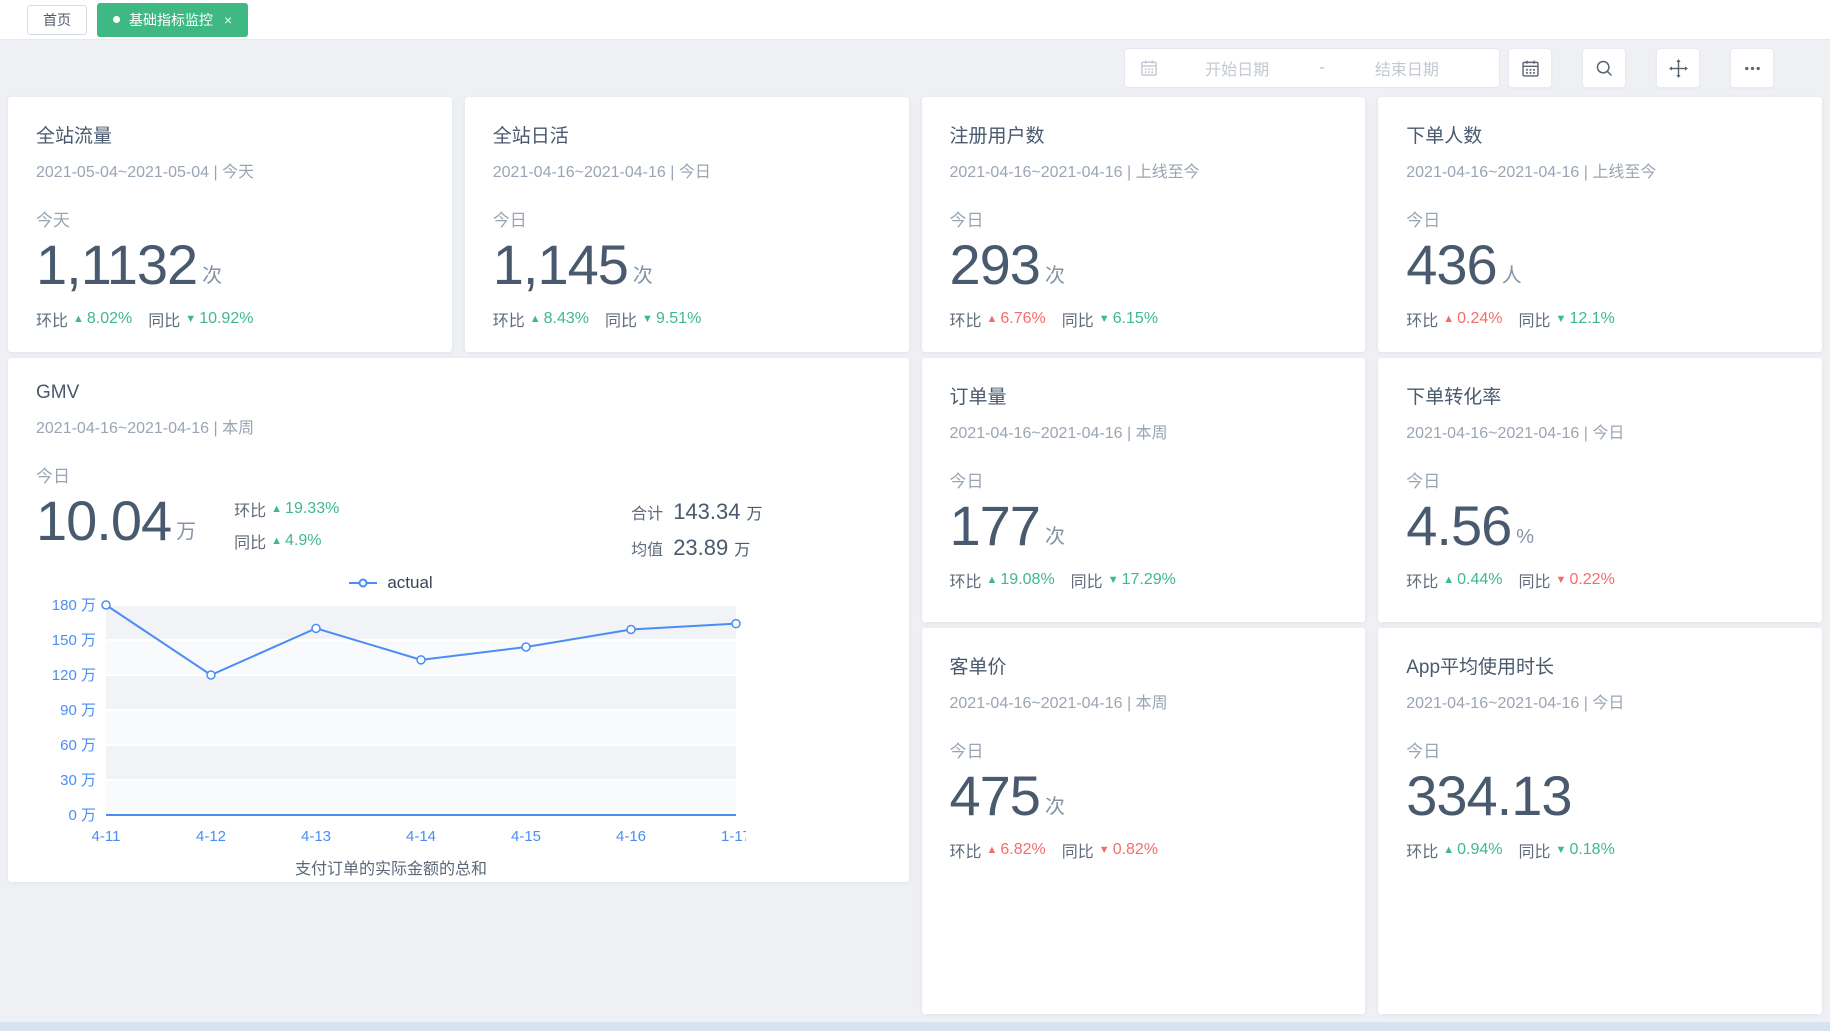 Image resolution: width=1830 pixels, height=1031 pixels. Describe the element at coordinates (998, 850) in the screenshot. I see `stat-item: 环比 ▲ 6.82%` at that location.